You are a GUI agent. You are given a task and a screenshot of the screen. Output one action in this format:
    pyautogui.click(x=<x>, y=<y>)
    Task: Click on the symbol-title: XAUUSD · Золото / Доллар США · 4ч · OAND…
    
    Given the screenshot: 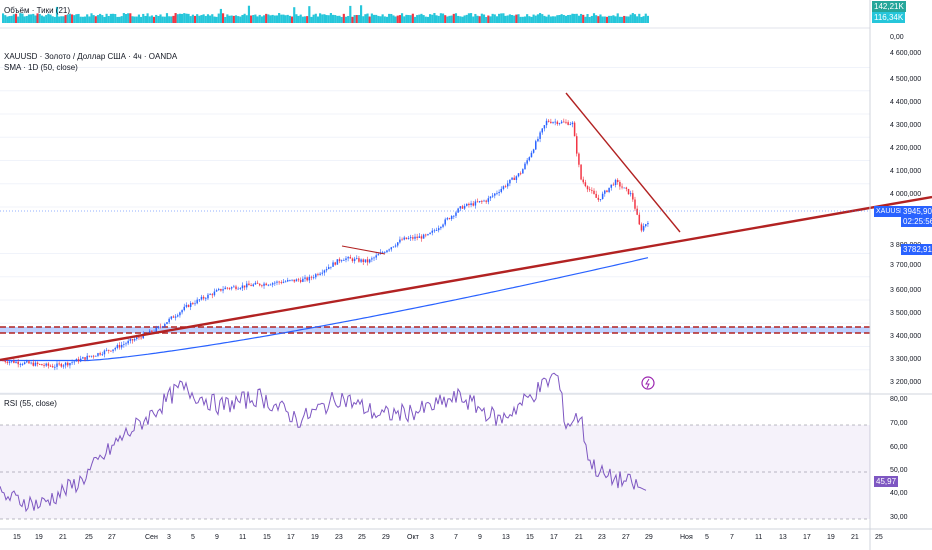 What is the action you would take?
    pyautogui.click(x=91, y=56)
    